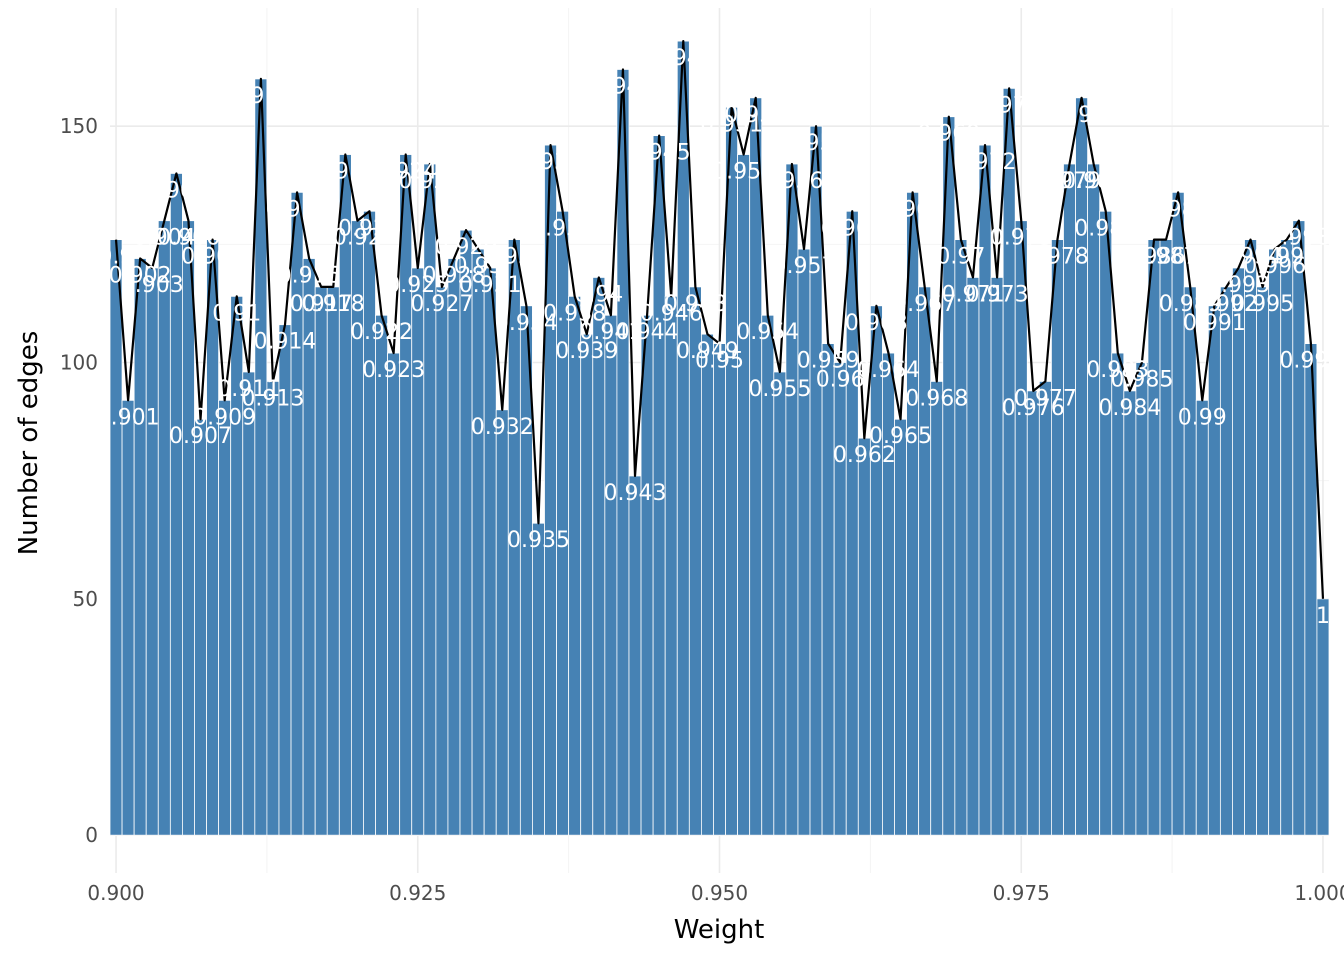 This screenshot has height=960, width=1344. Describe the element at coordinates (715, 893) in the screenshot. I see `x-tick-labels: 0.900 0.925 0.950 0.975 1.000` at that location.